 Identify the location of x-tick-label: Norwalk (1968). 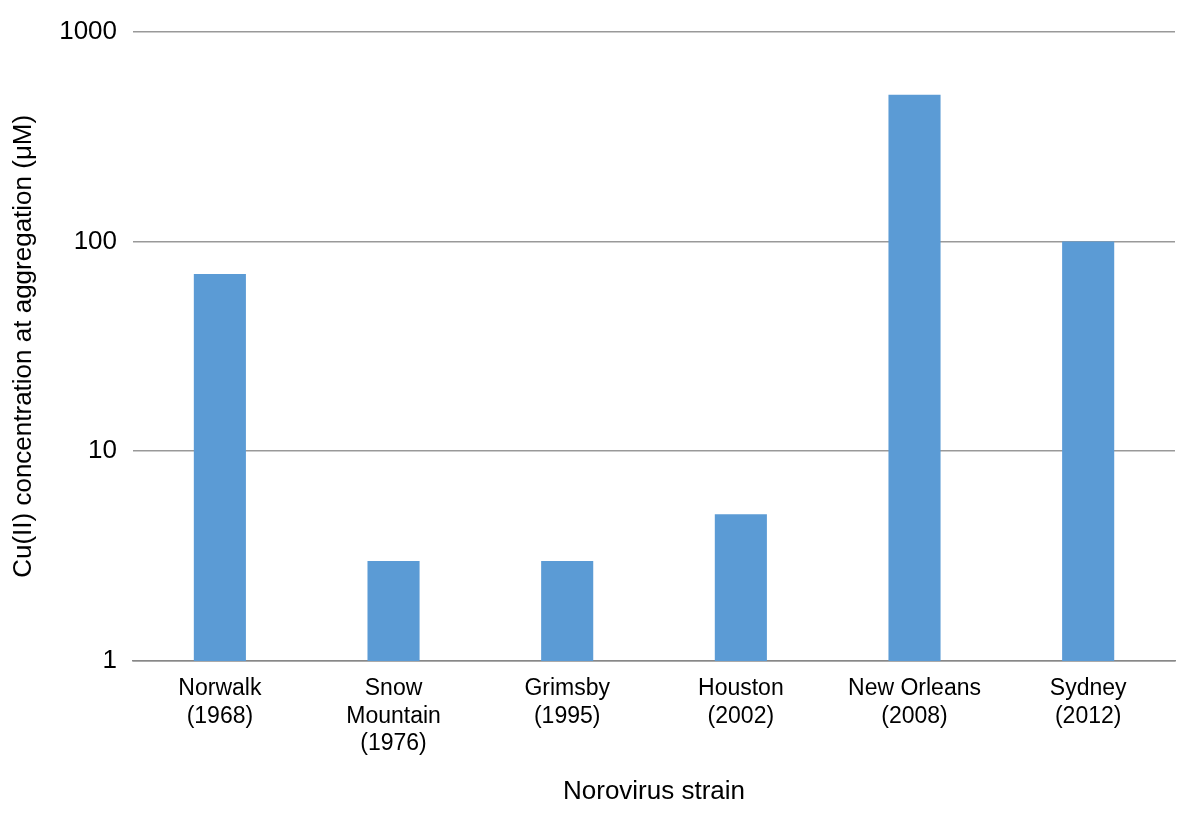
(220, 701).